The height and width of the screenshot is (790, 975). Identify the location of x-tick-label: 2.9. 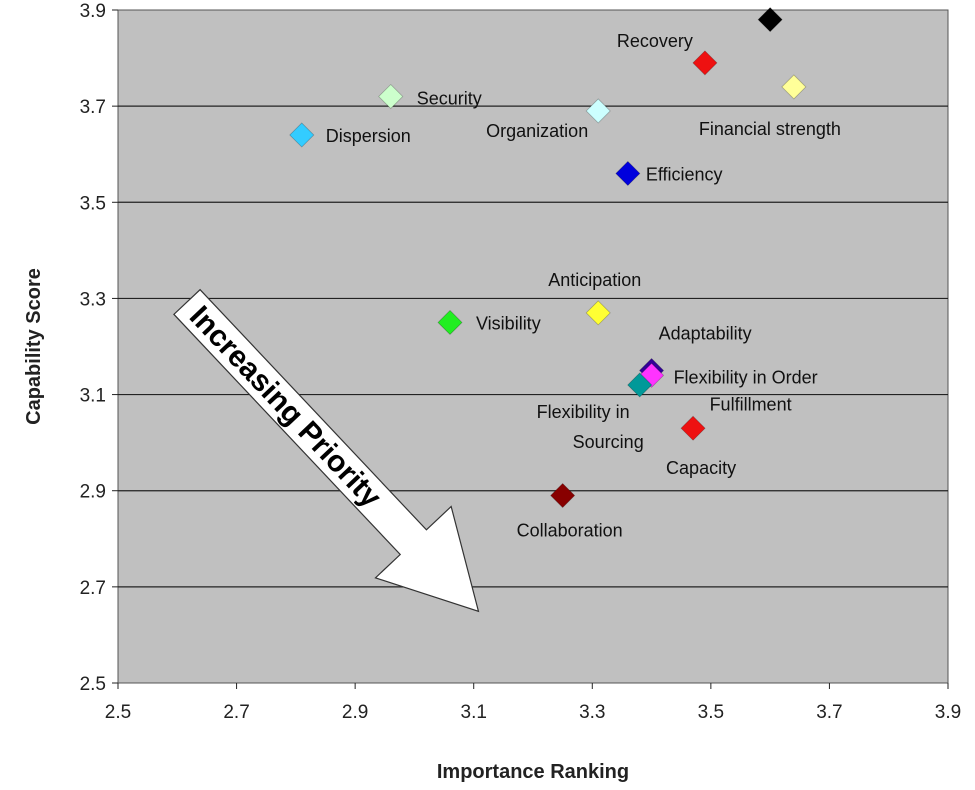
(355, 712).